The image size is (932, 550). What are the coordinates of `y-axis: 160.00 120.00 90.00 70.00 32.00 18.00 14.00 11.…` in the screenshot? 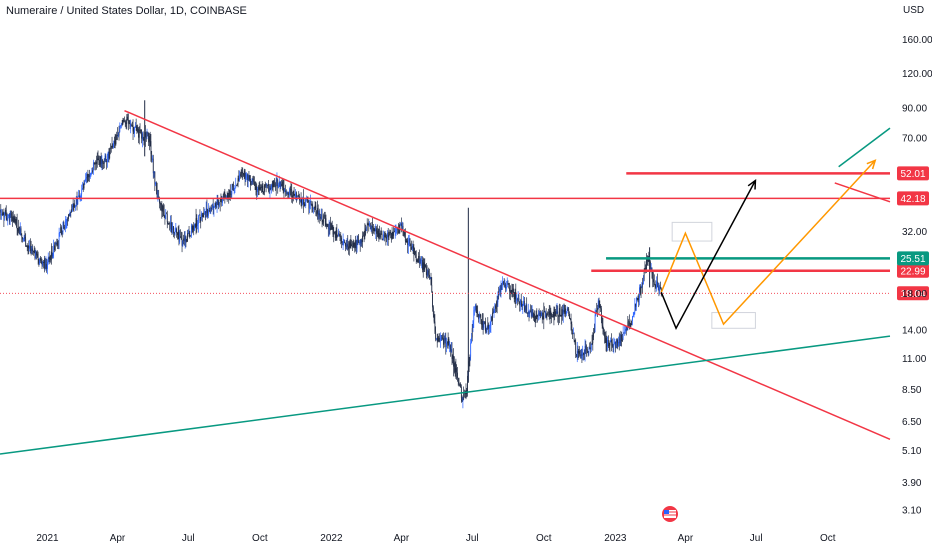 It's located at (917, 276).